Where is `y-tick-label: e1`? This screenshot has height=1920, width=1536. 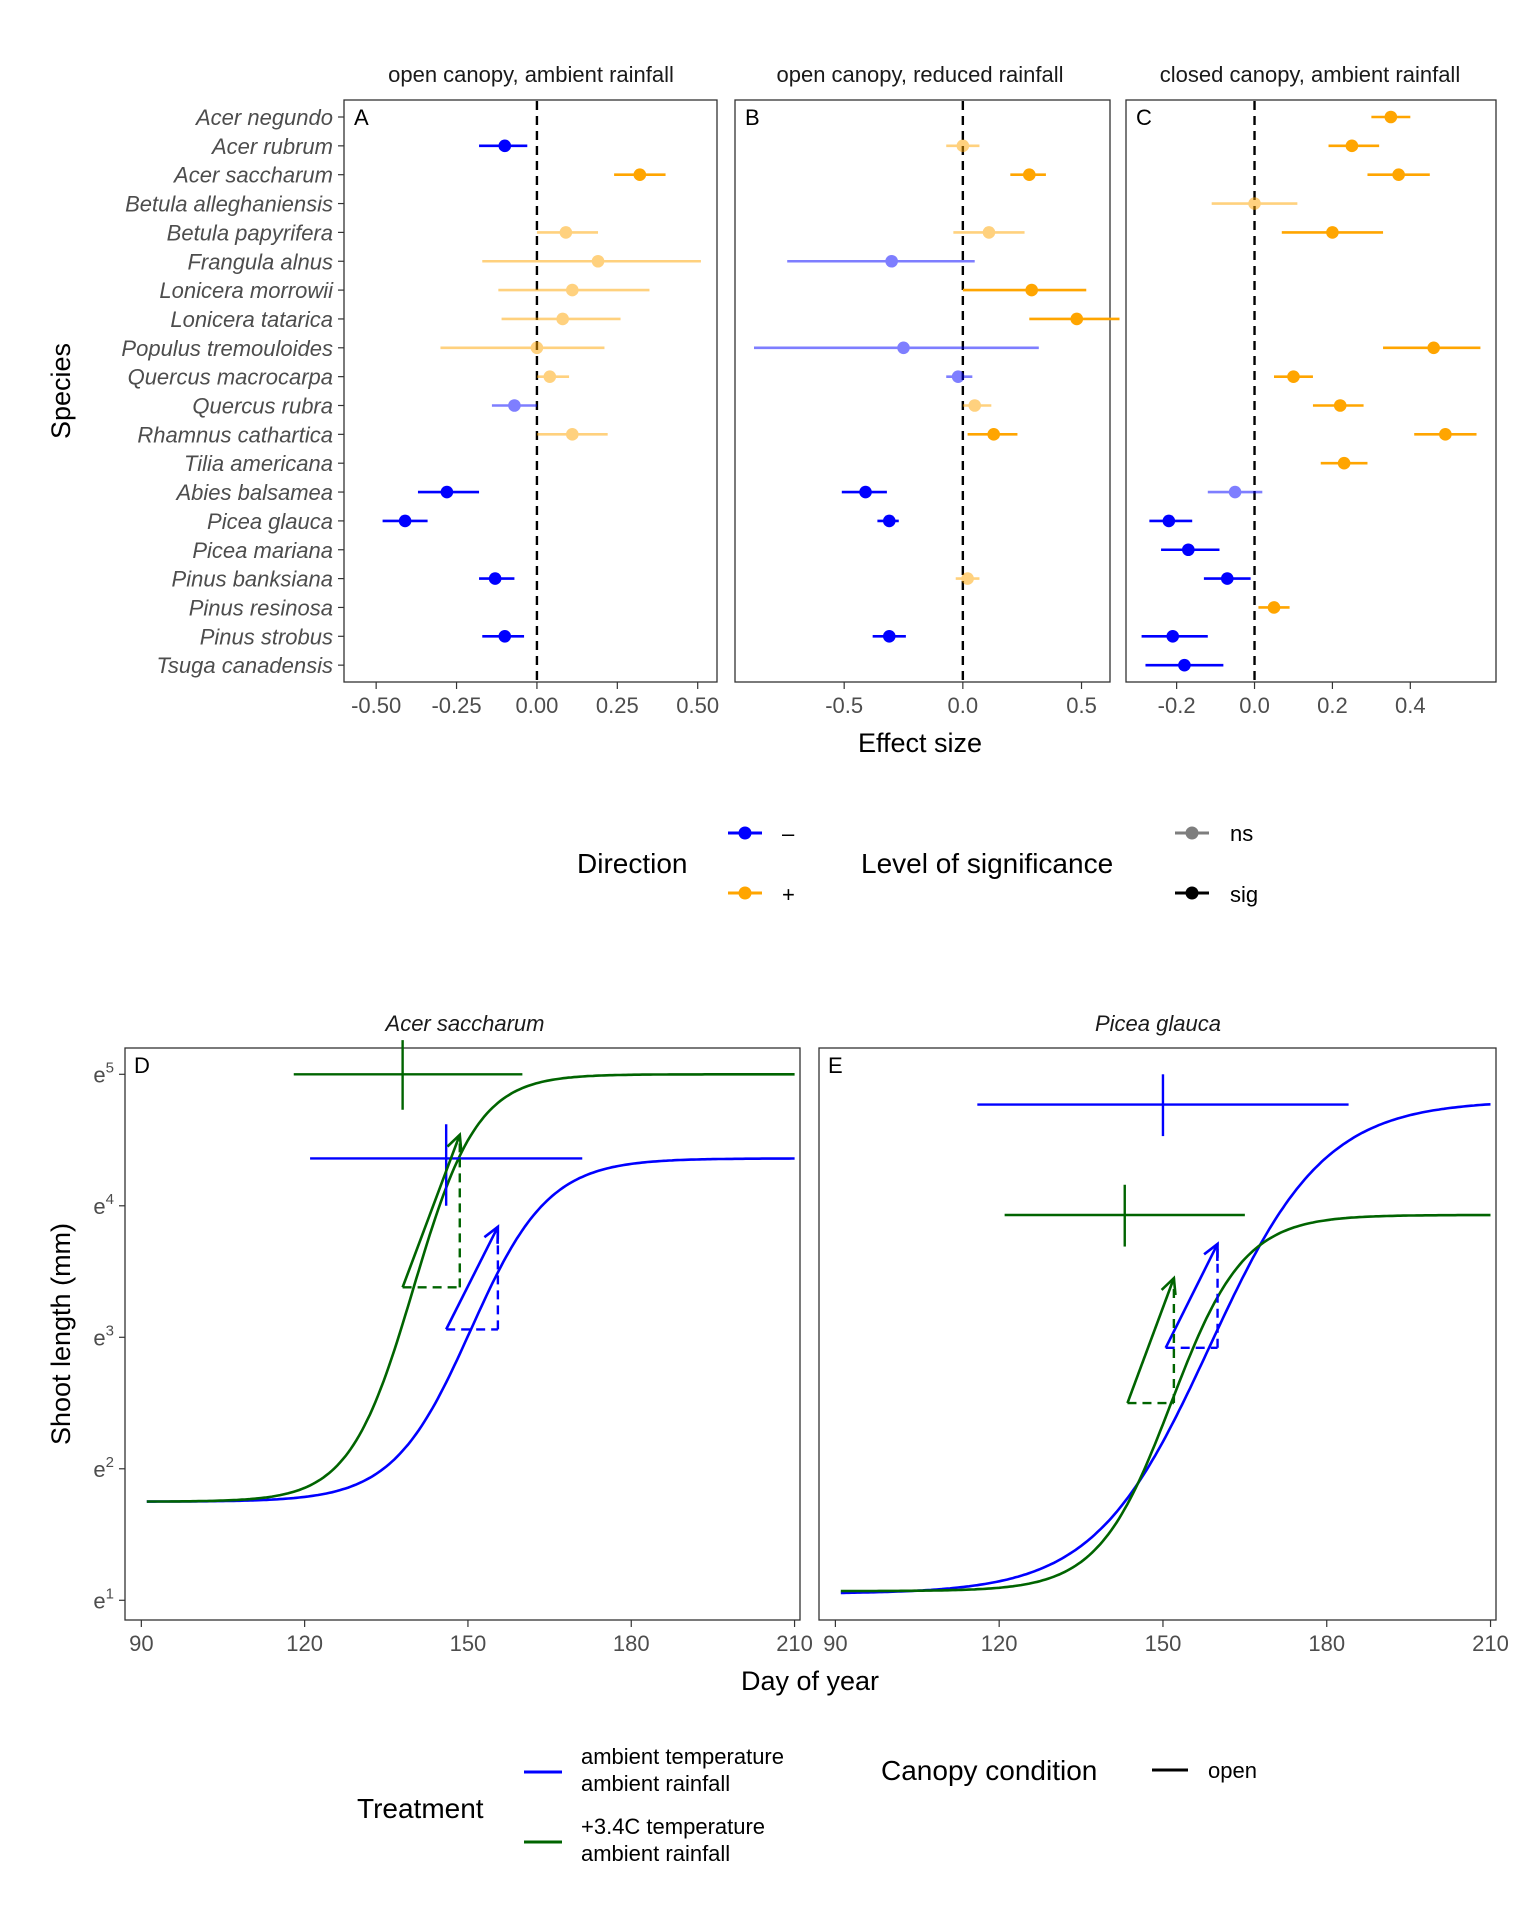
y-tick-label: e1 is located at coordinates (103, 1599).